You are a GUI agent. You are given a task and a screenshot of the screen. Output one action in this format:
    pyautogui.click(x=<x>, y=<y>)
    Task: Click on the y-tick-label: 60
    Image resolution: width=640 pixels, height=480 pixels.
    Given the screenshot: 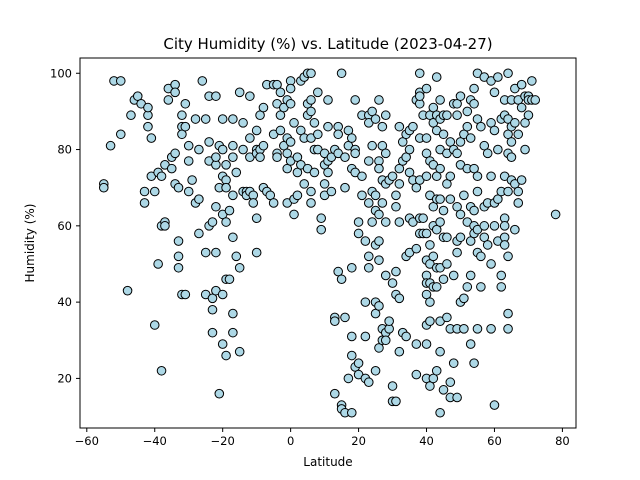 What is the action you would take?
    pyautogui.click(x=64, y=226)
    